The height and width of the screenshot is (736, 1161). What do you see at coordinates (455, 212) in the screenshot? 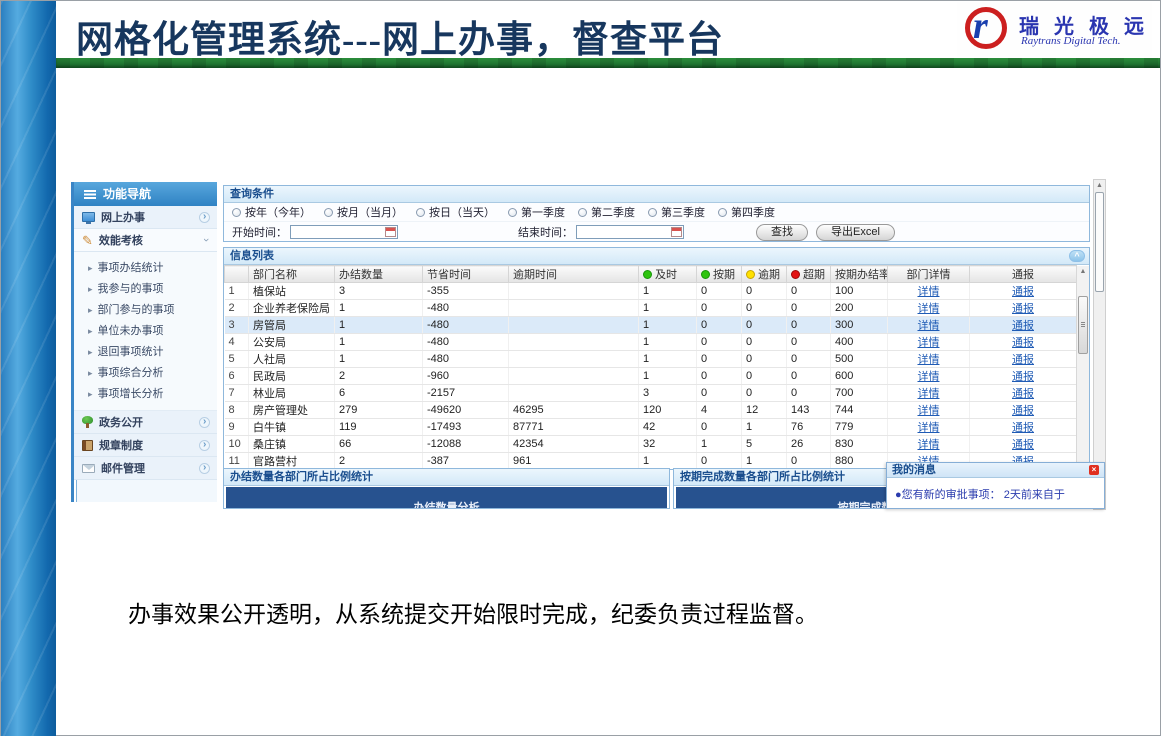
I see `radio-option: 按日（当天）` at bounding box center [455, 212].